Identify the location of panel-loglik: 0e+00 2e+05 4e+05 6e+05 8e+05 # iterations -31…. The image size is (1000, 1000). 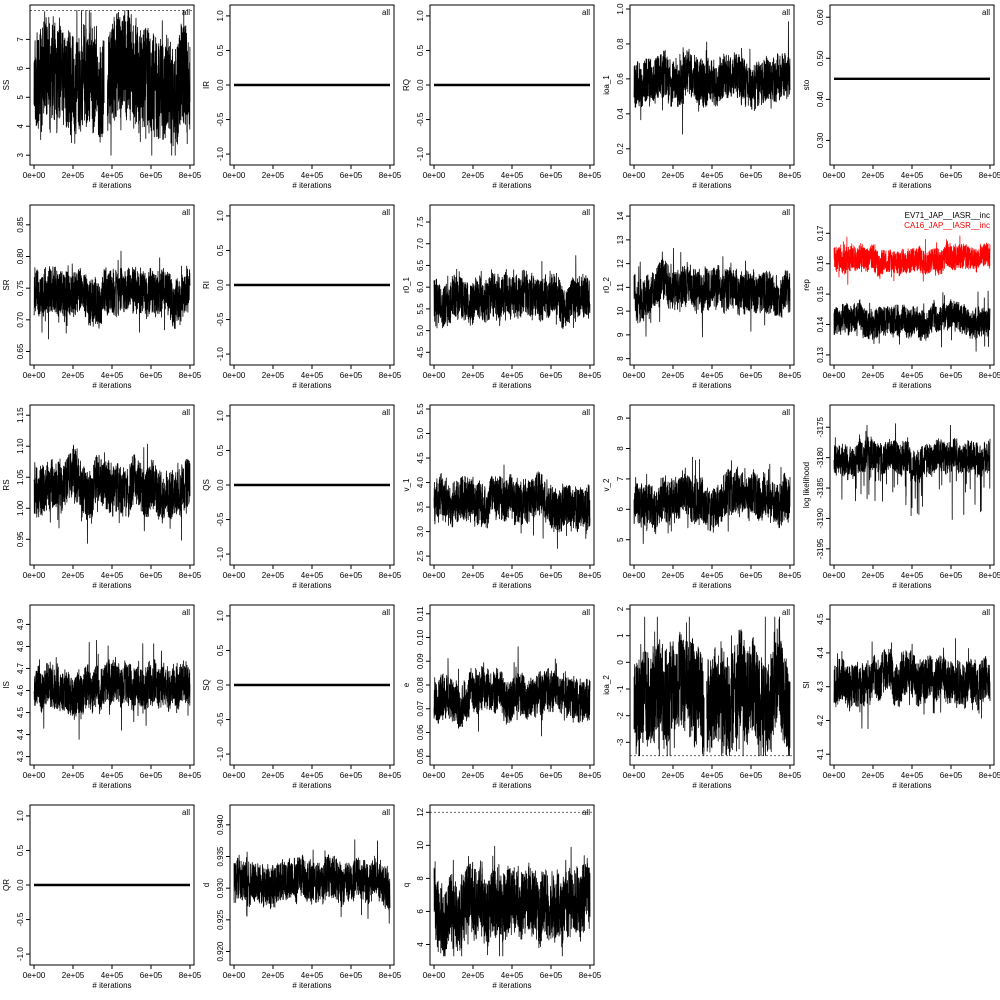
(901, 497).